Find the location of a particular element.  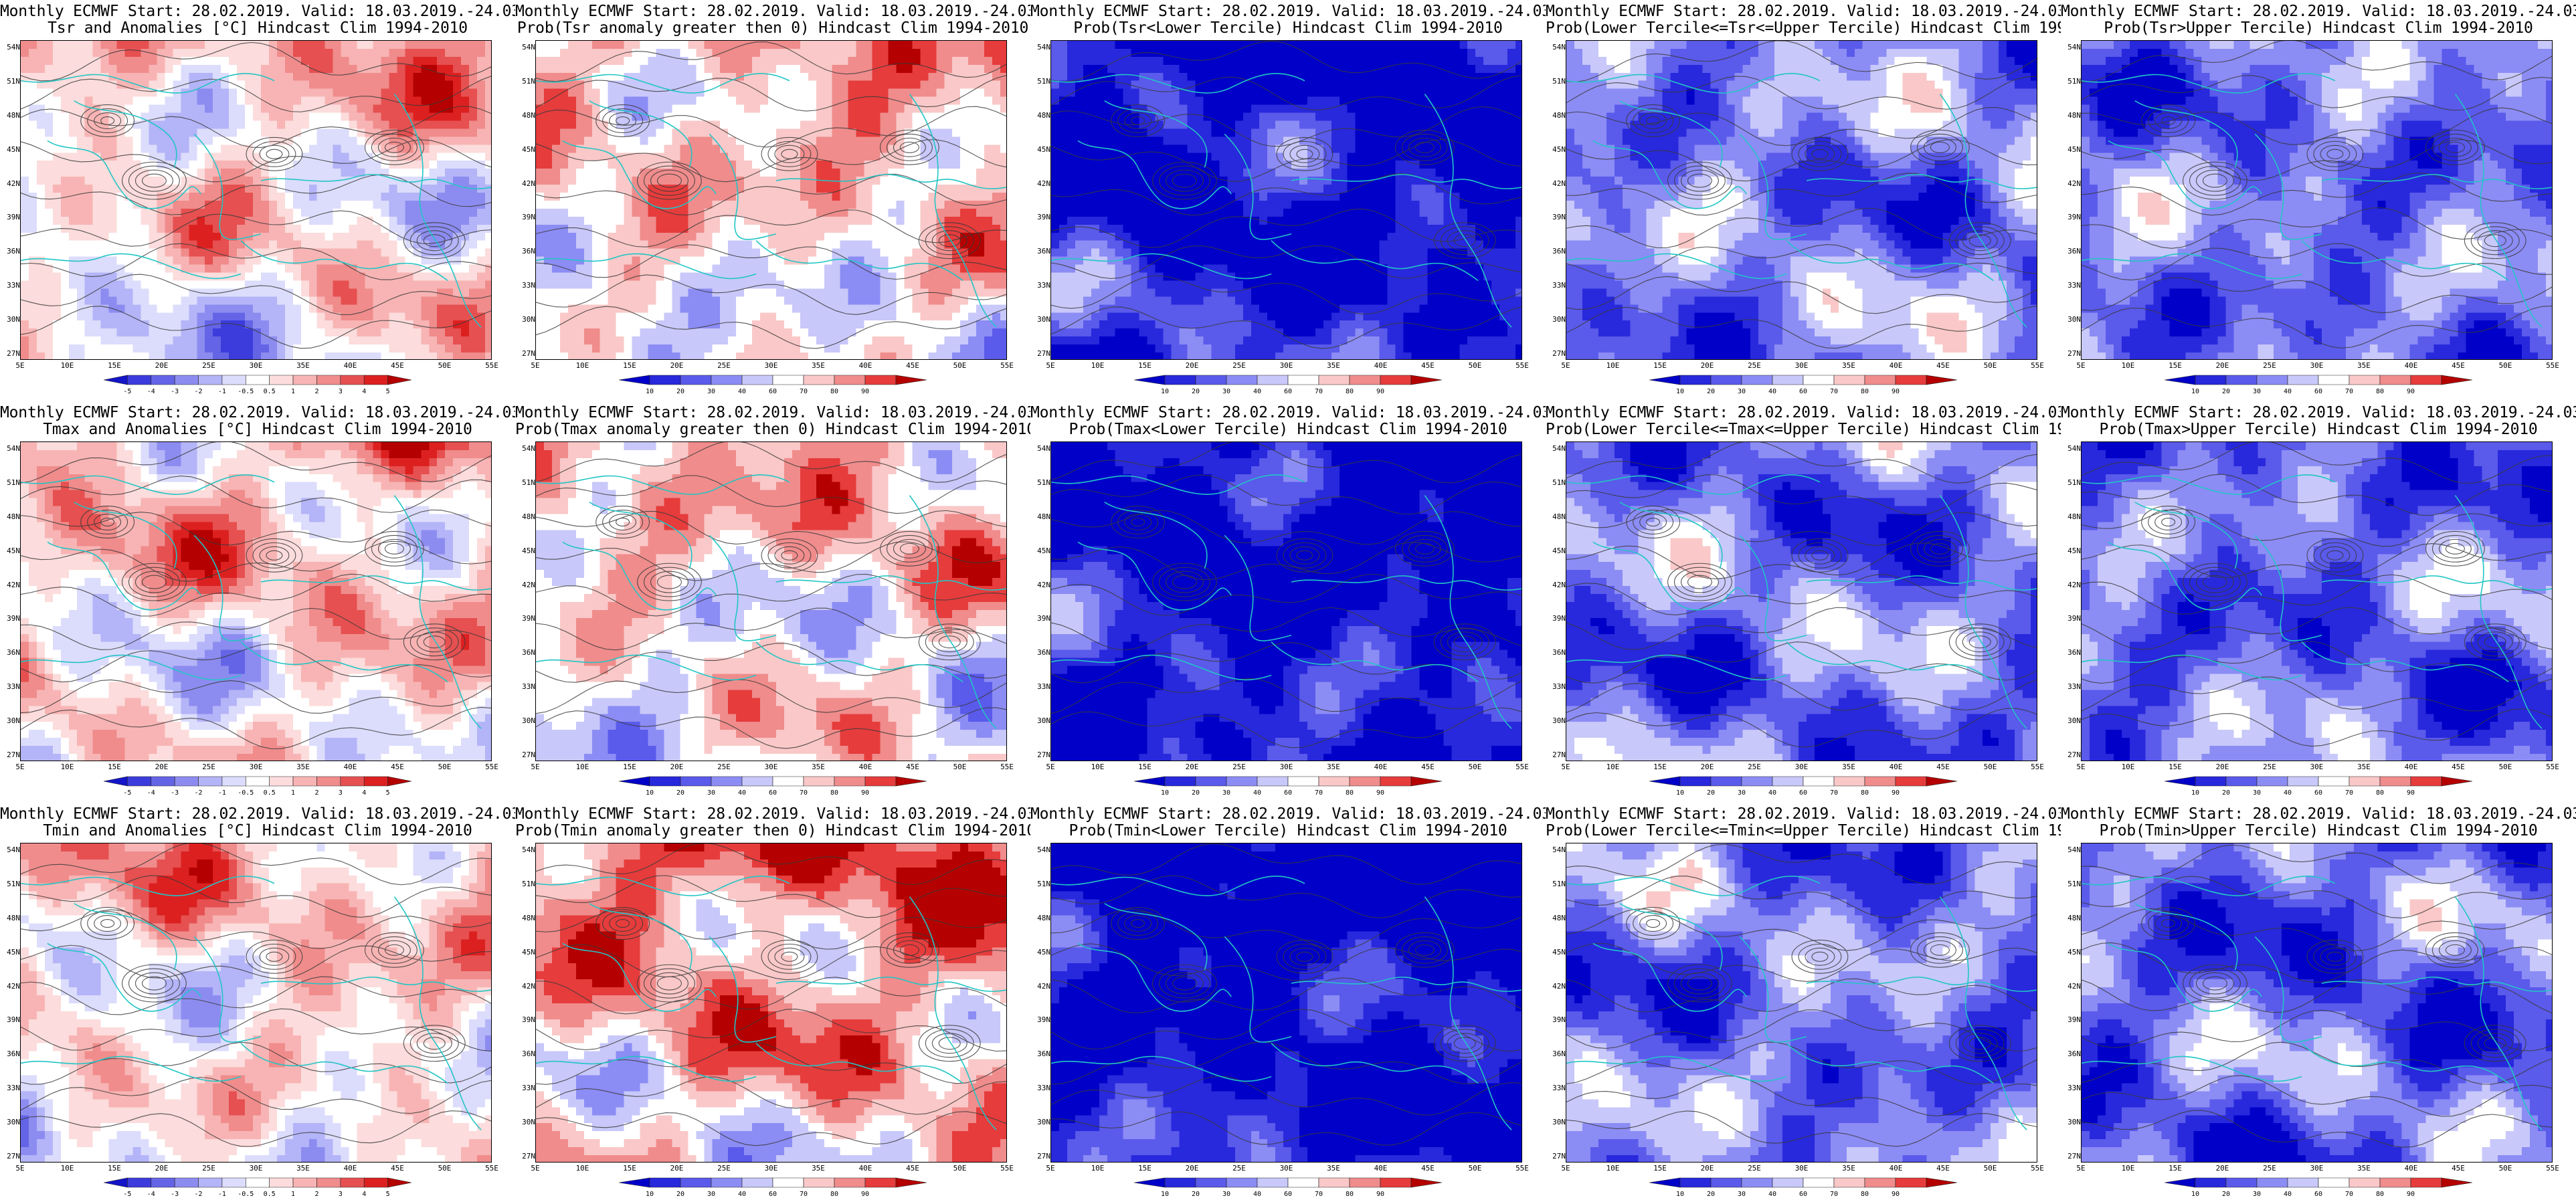

colorbar-tick-label: 60 is located at coordinates (1288, 1194).